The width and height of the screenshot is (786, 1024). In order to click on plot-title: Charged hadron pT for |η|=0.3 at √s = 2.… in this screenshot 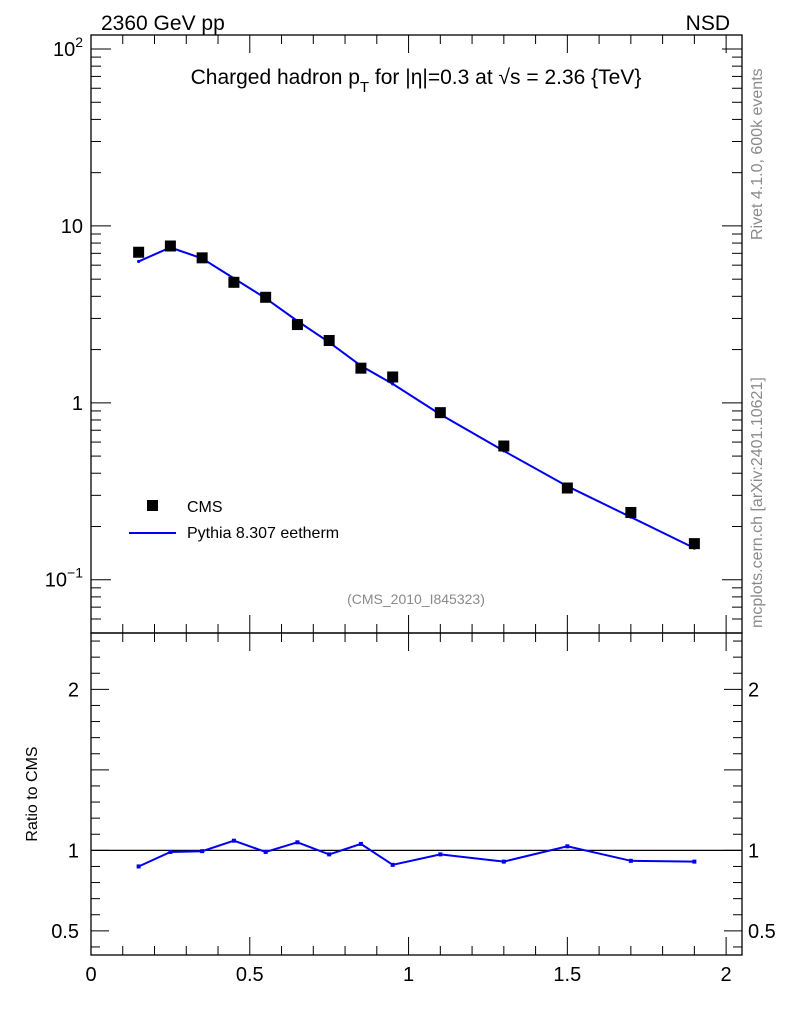, I will do `click(416, 81)`.